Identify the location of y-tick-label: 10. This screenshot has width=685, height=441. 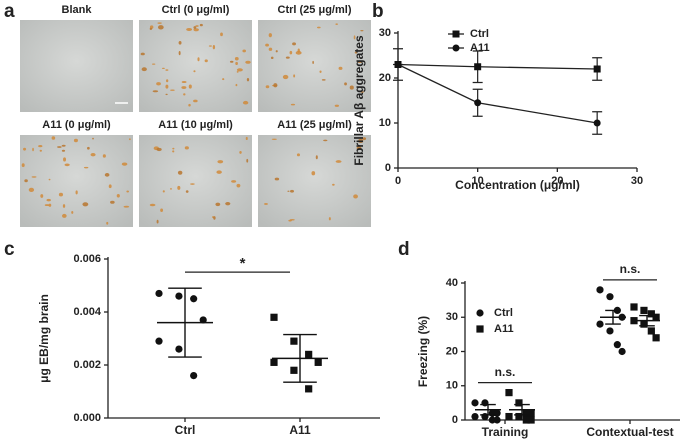
(385, 123).